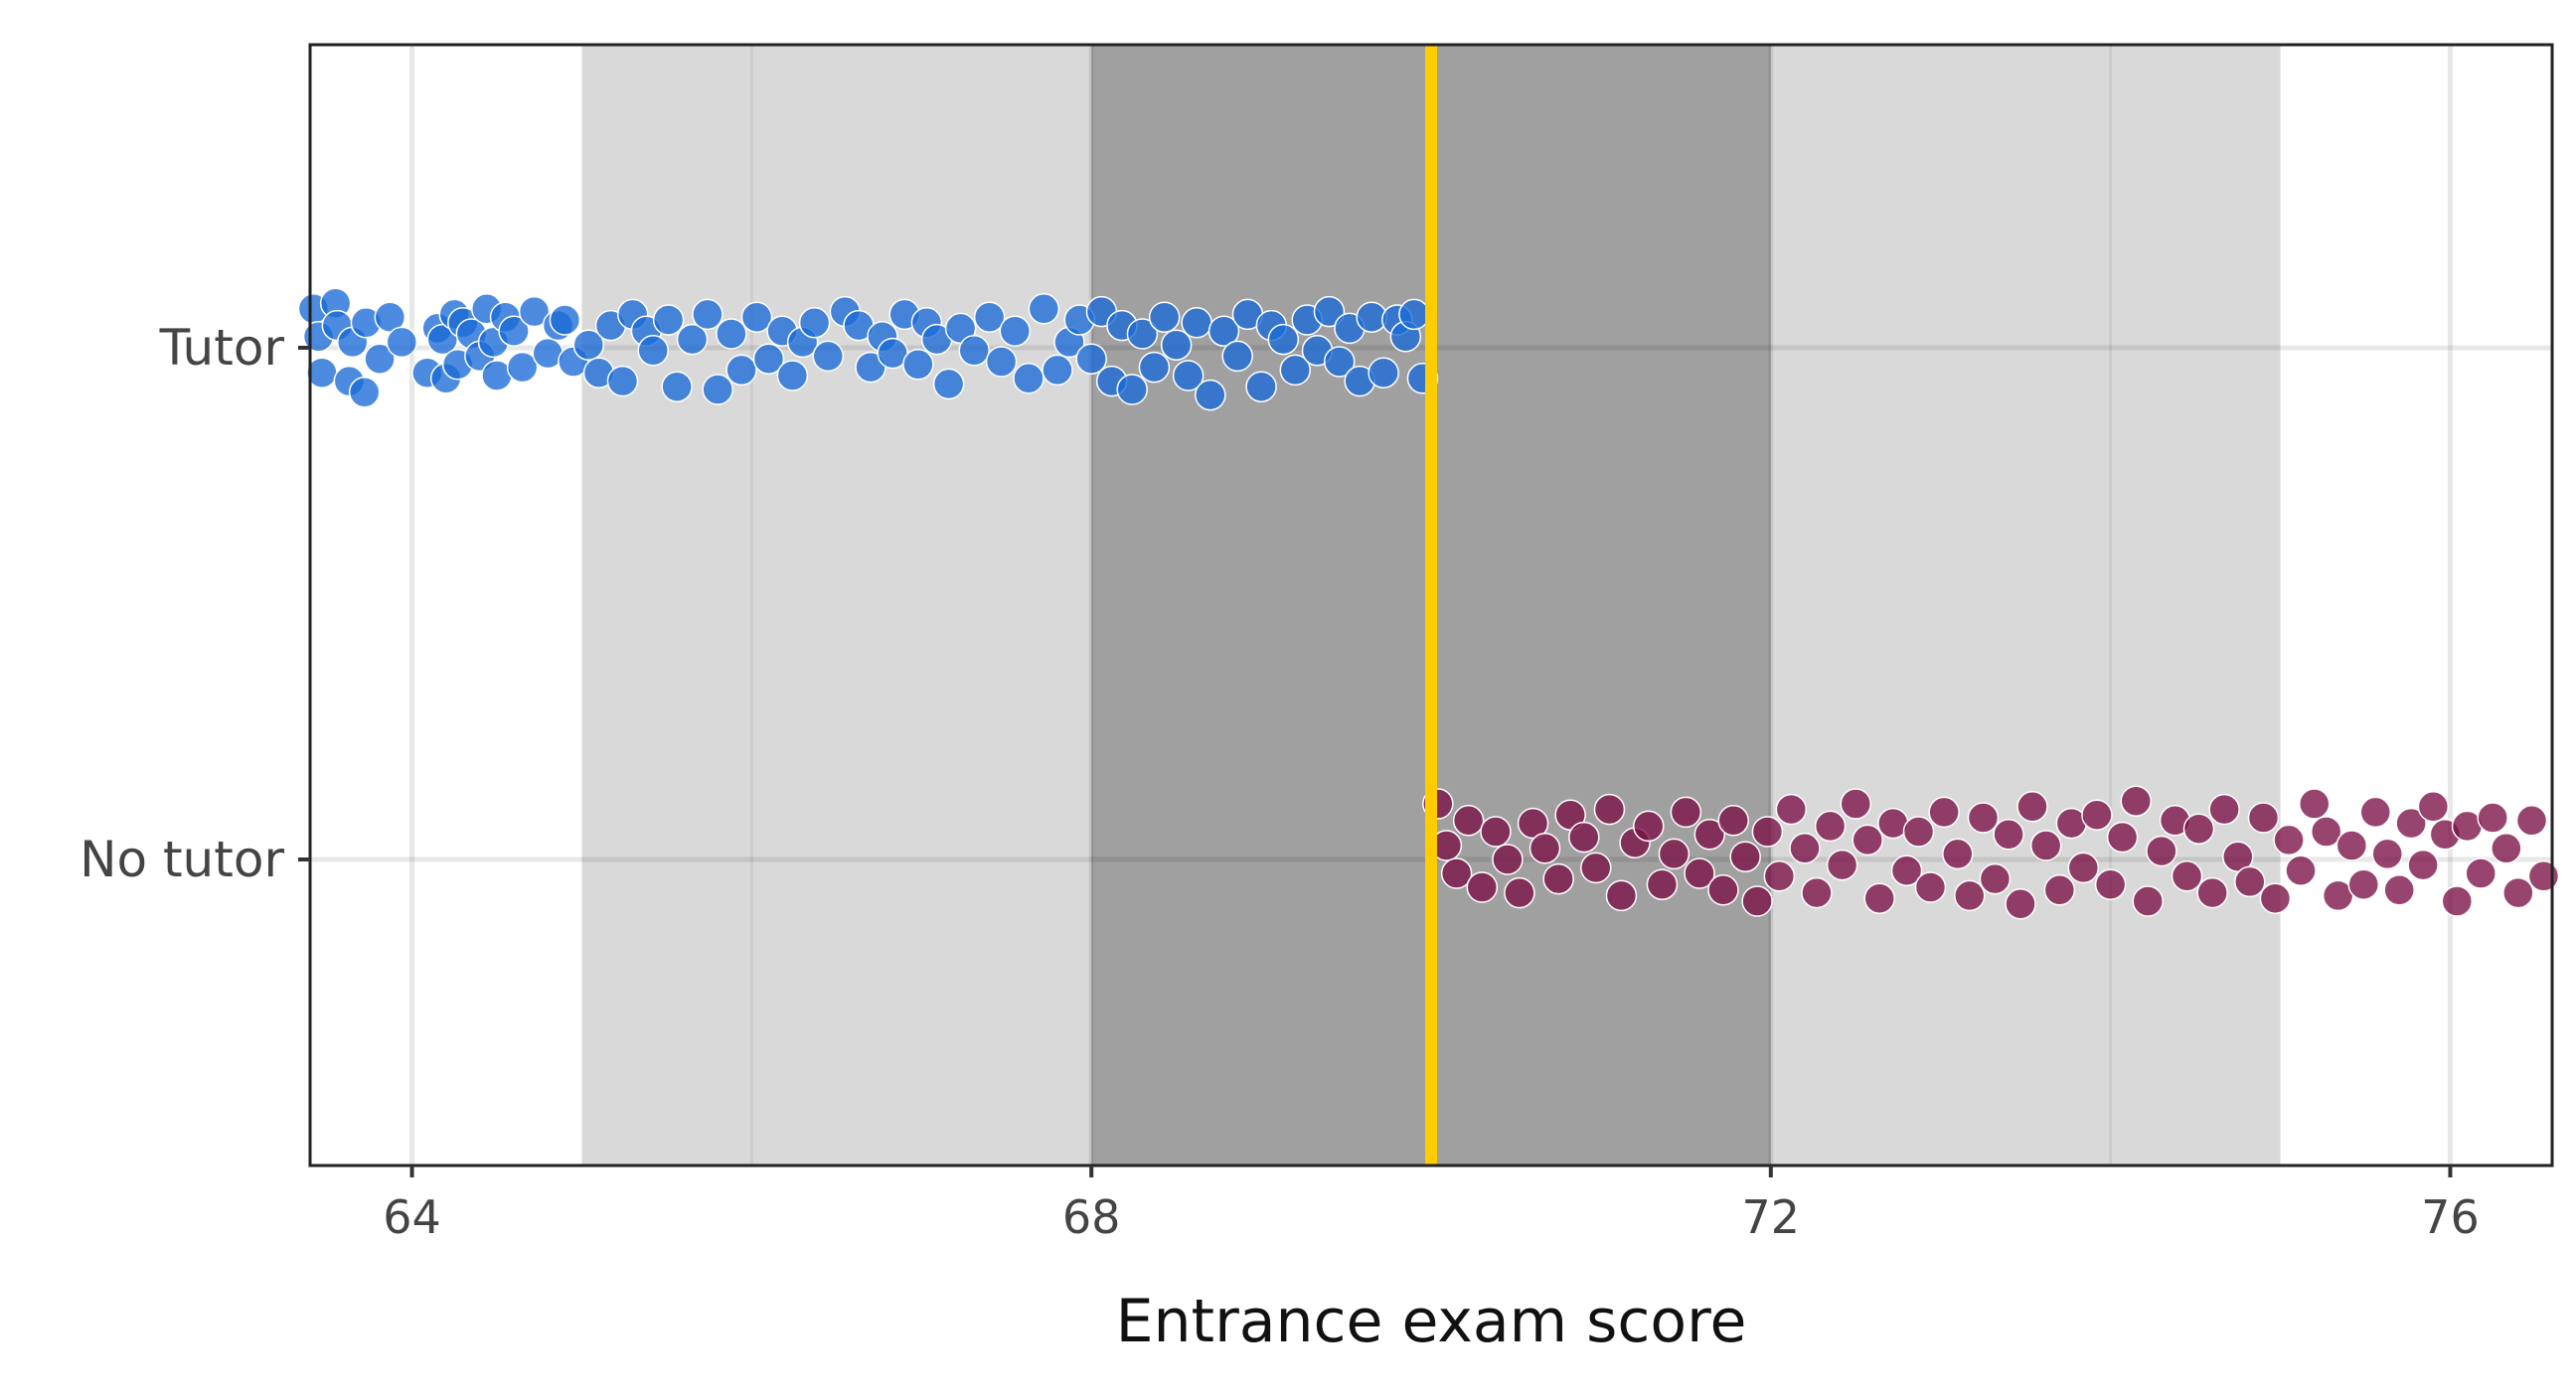 This screenshot has height=1400, width=2576. I want to click on x-tick-label: 68, so click(1091, 1217).